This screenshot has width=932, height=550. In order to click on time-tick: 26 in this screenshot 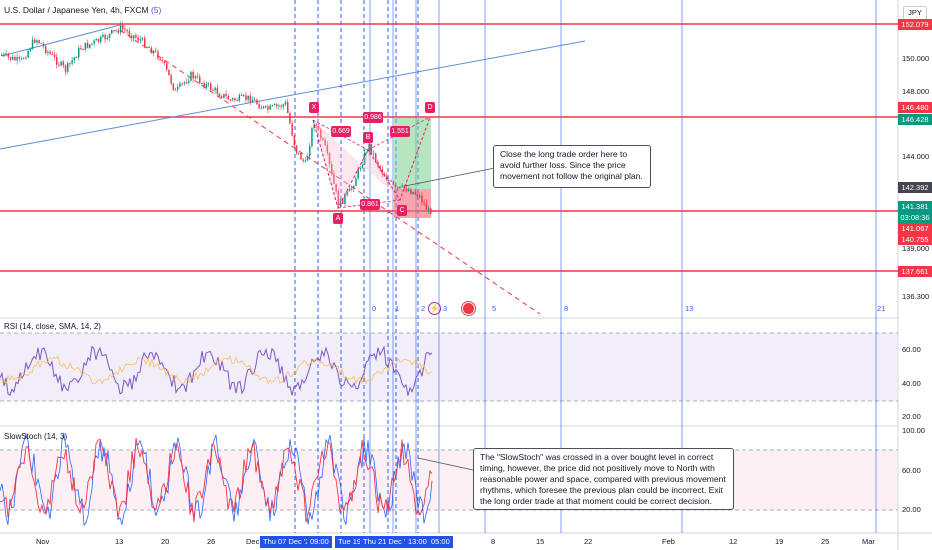, I will do `click(211, 541)`.